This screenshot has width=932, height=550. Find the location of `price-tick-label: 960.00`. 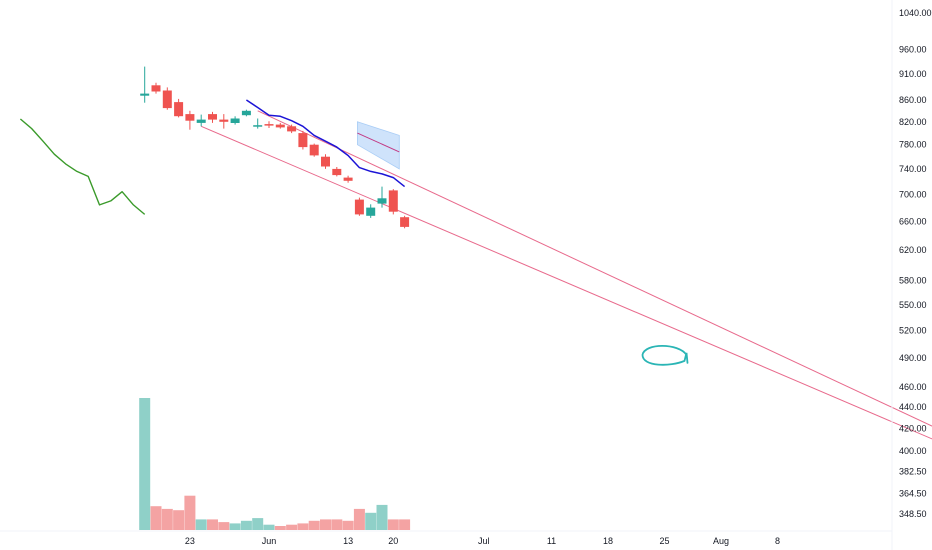

price-tick-label: 960.00 is located at coordinates (913, 50).